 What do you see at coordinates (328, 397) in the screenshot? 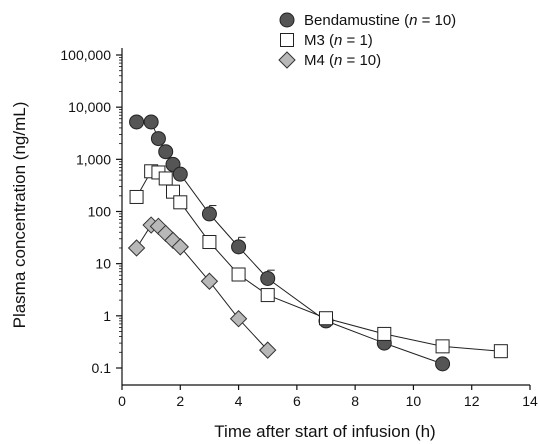
I see `x-ticks: 0 2 4 6 8 10 12 14` at bounding box center [328, 397].